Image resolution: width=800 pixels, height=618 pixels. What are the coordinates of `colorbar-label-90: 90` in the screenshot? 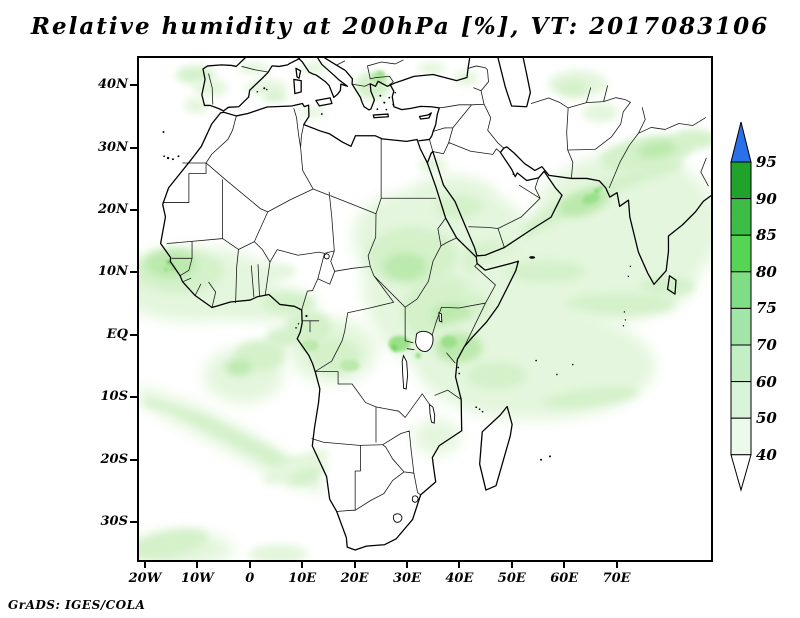 It's located at (766, 198).